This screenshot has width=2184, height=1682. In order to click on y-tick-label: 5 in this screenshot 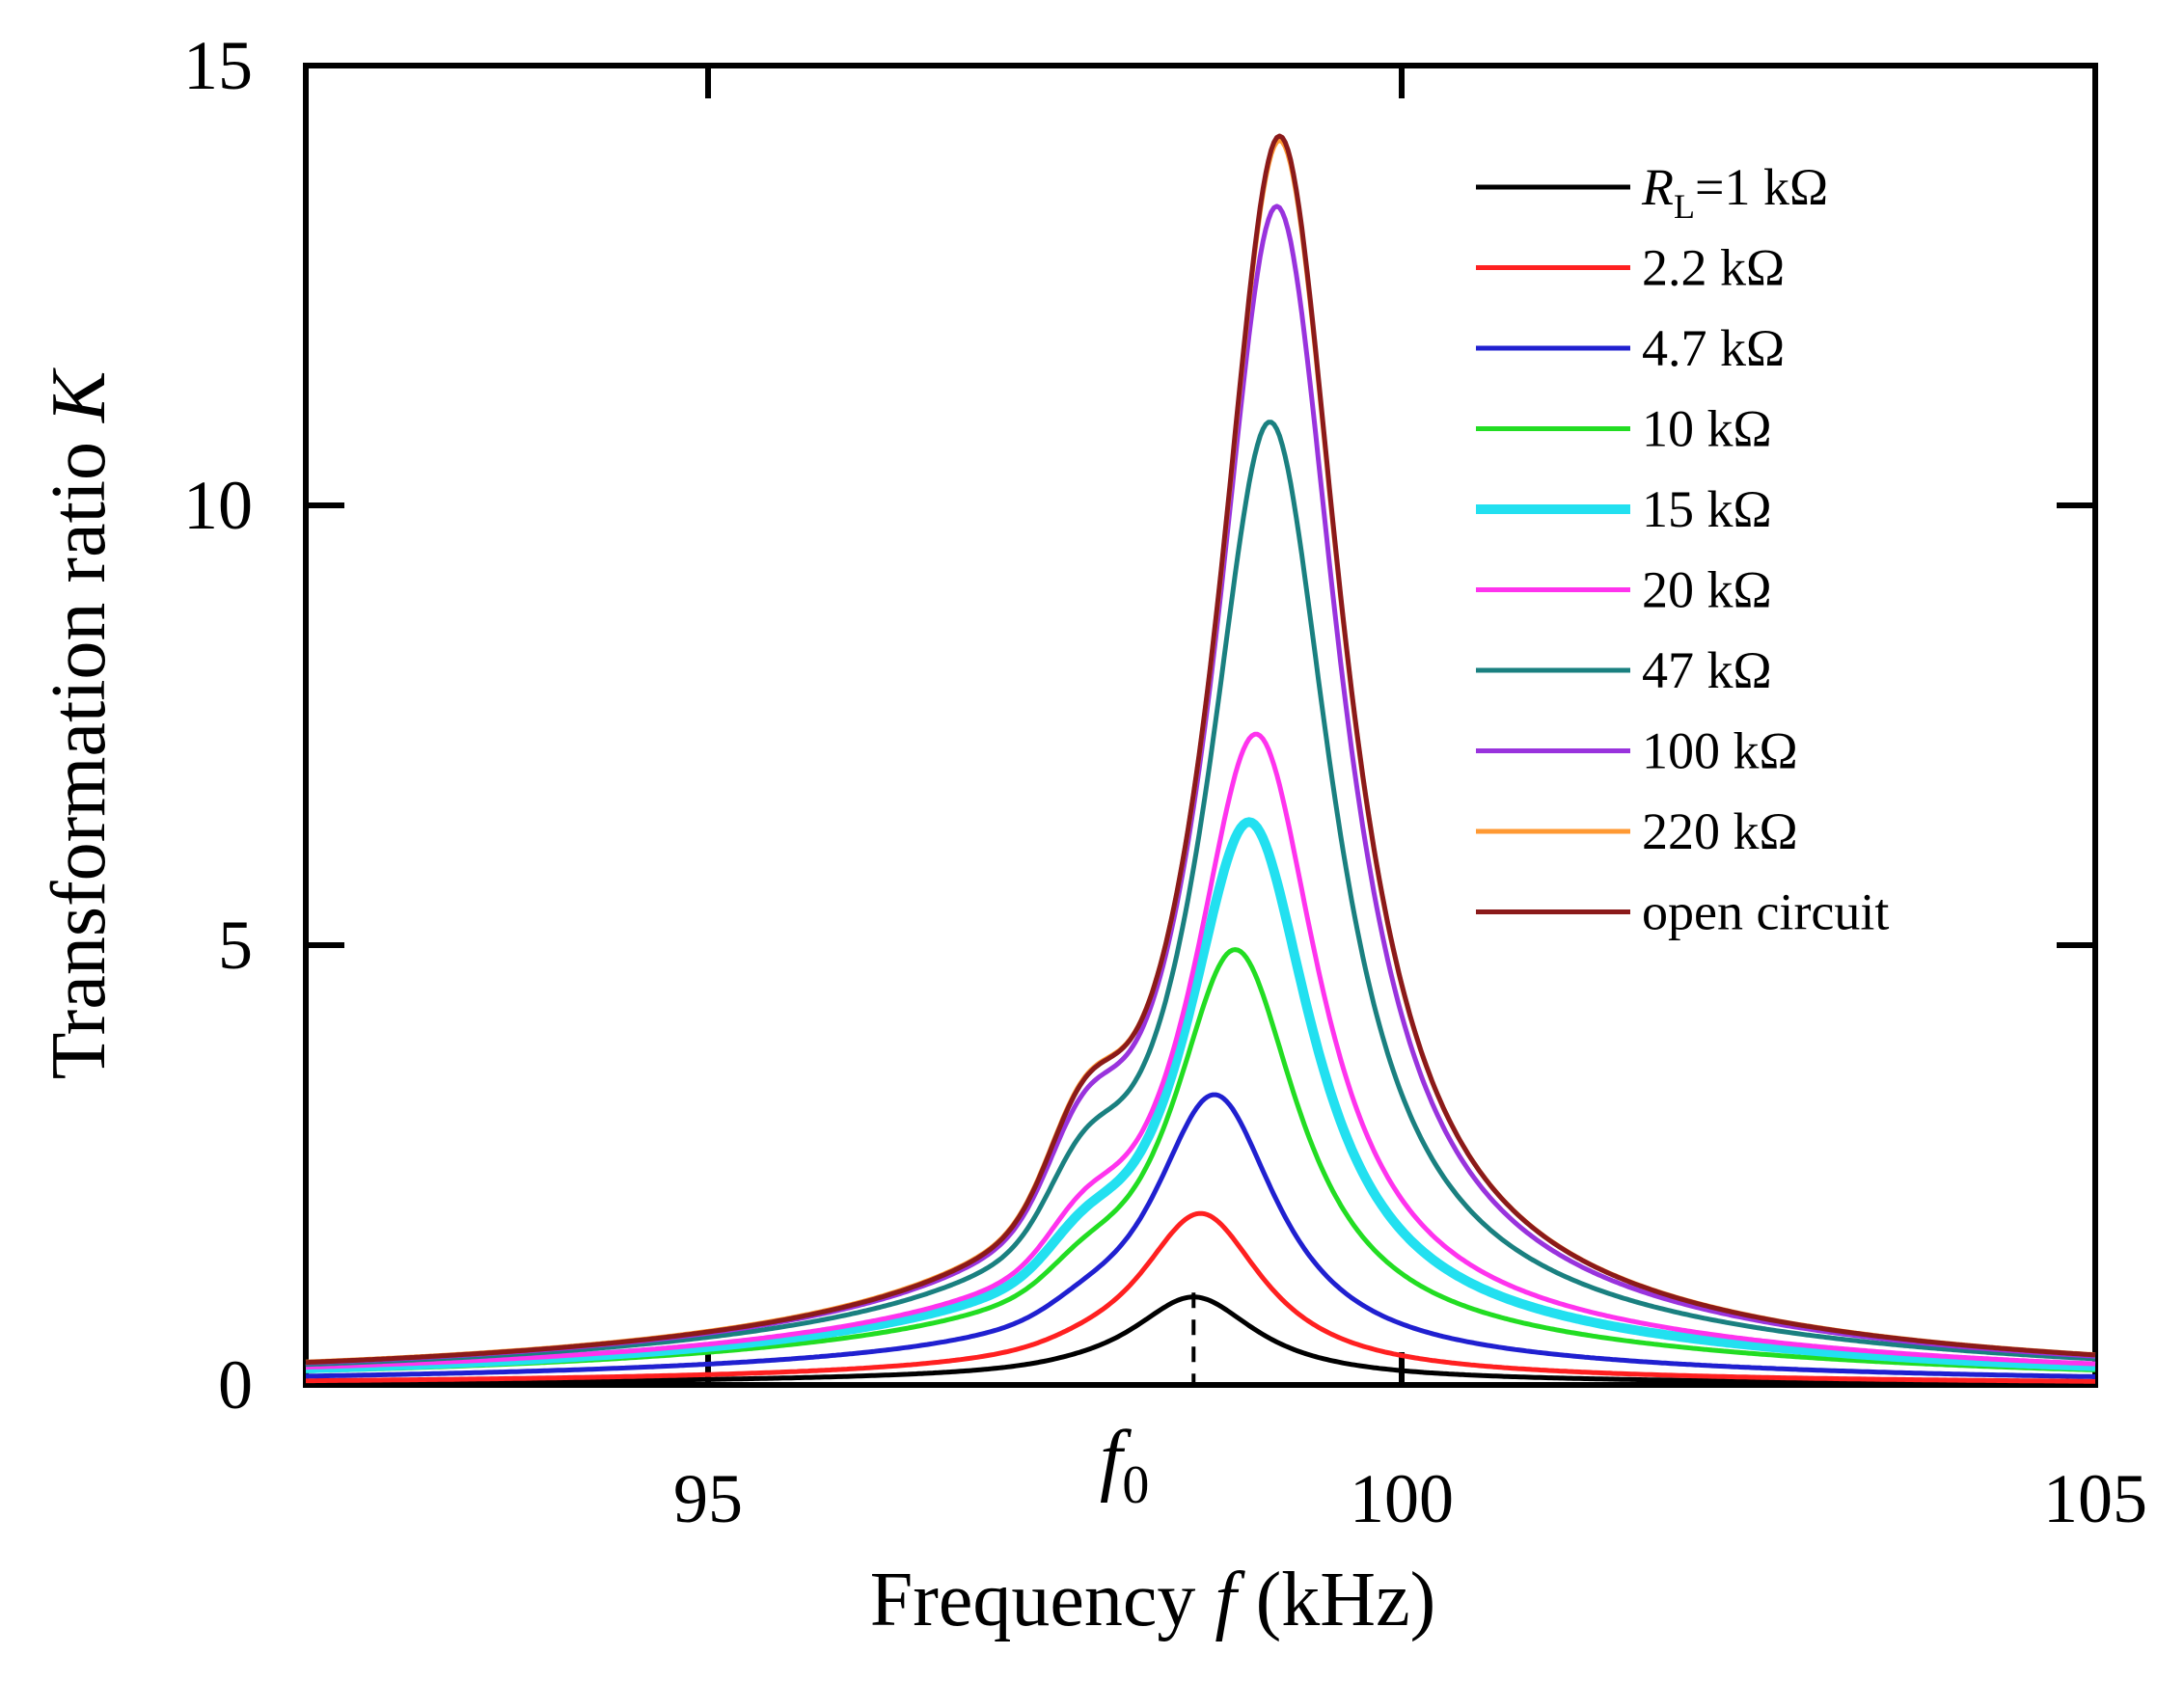, I will do `click(235, 945)`.